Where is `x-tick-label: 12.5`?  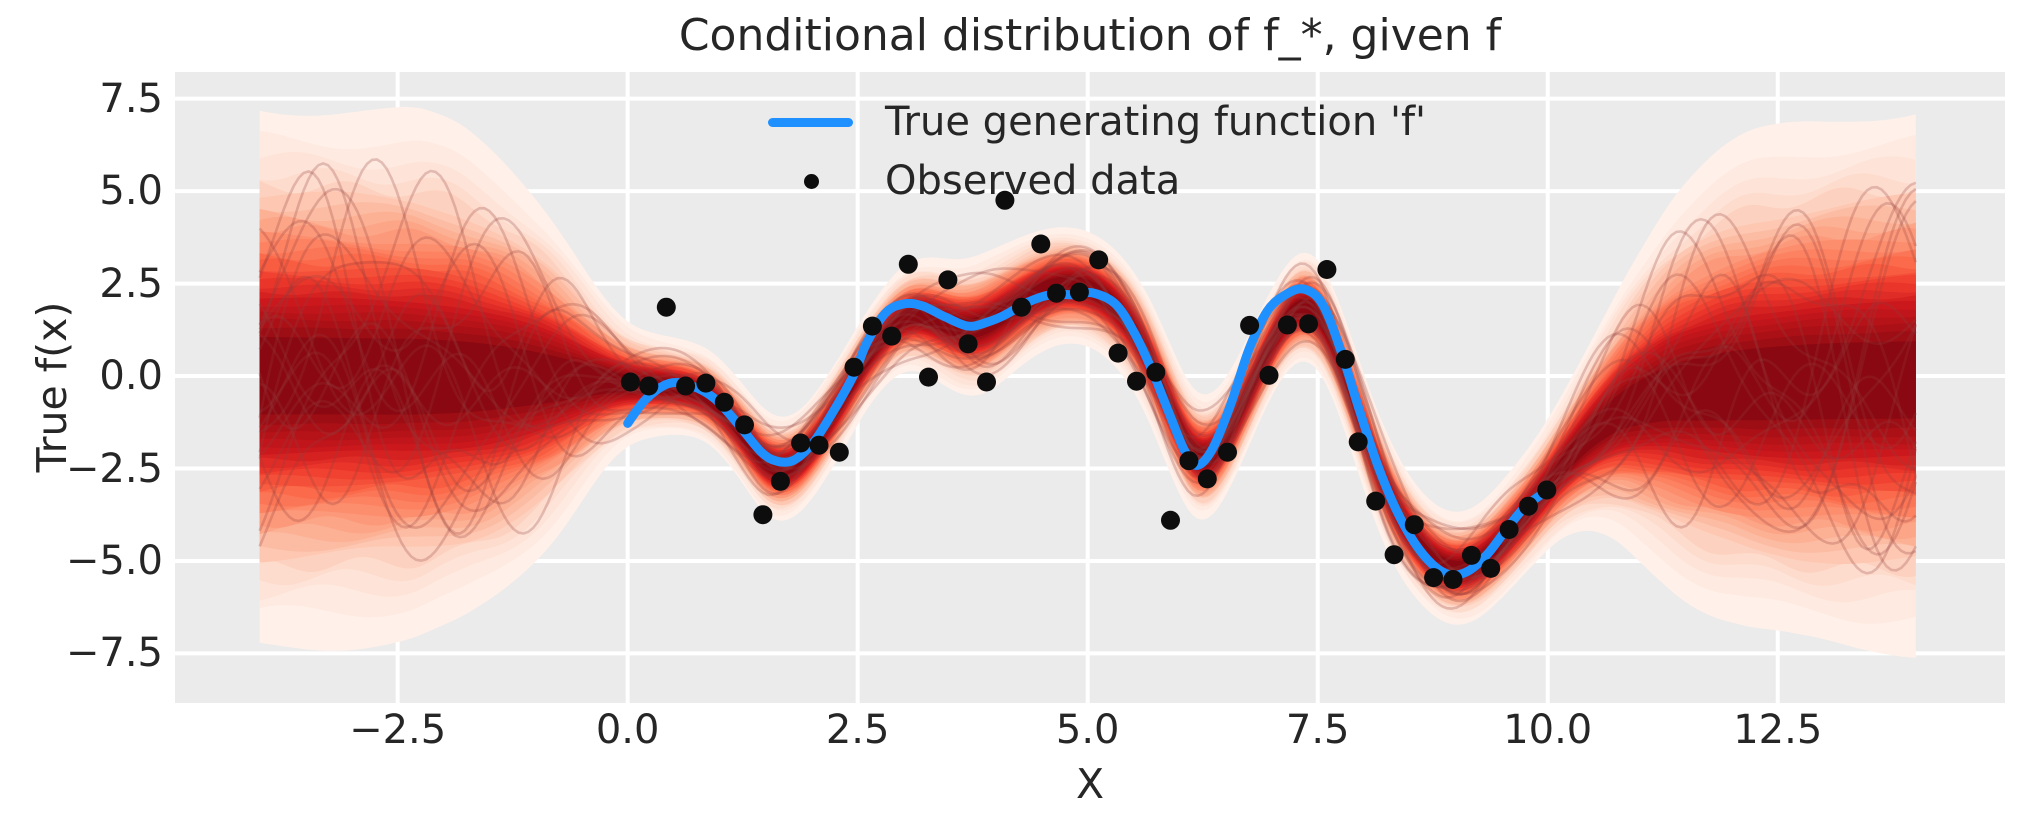
x-tick-label: 12.5 is located at coordinates (1778, 730).